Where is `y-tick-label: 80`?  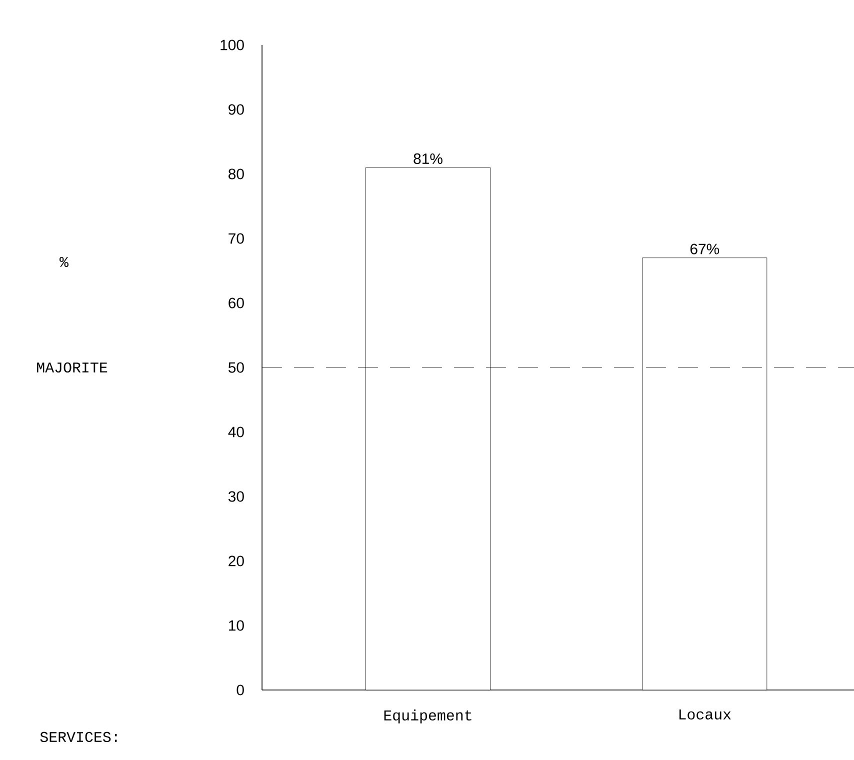
y-tick-label: 80 is located at coordinates (236, 174).